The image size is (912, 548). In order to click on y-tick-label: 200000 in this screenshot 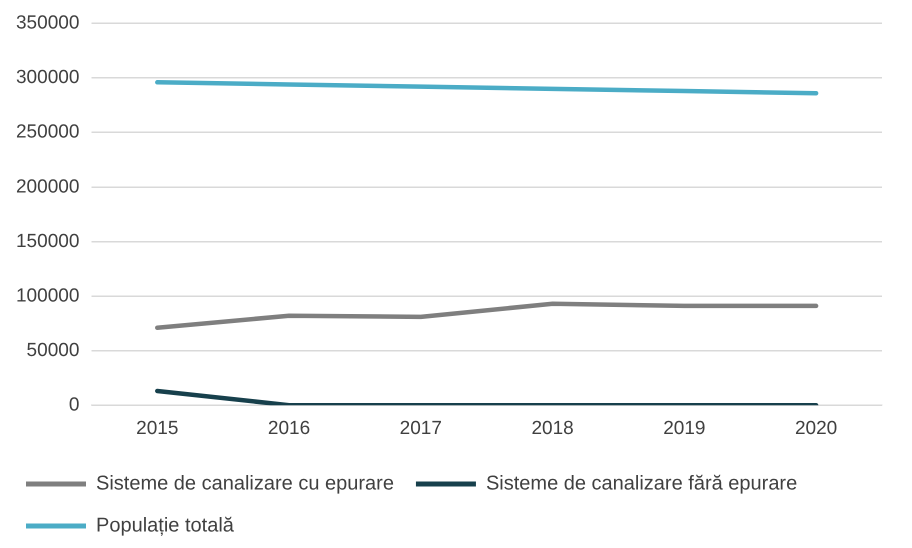, I will do `click(48, 187)`.